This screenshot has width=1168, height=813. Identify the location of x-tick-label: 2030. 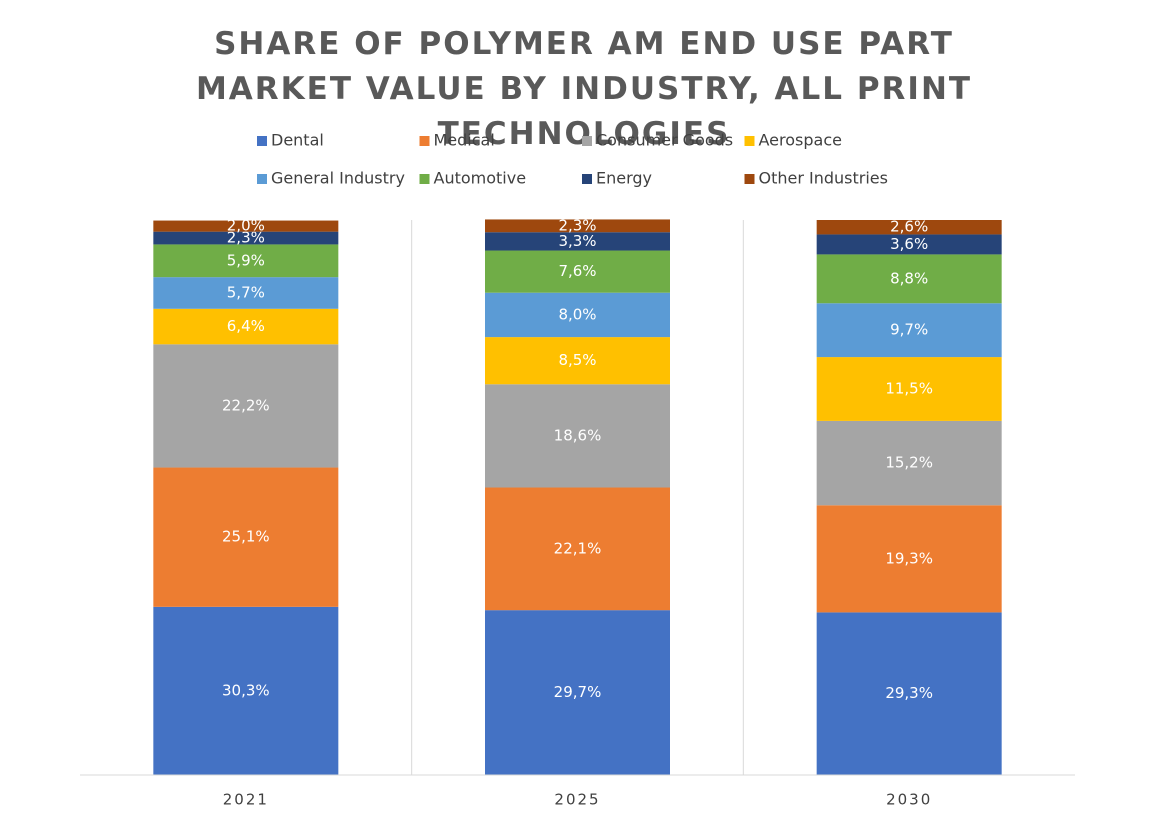
(909, 800).